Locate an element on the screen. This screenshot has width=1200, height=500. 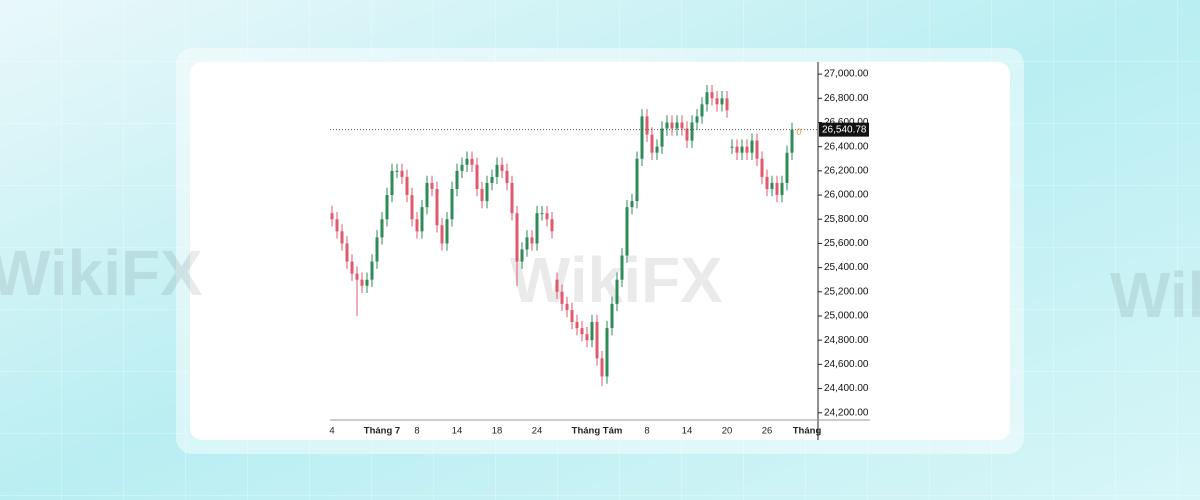
last-price-box is located at coordinates (844, 129).